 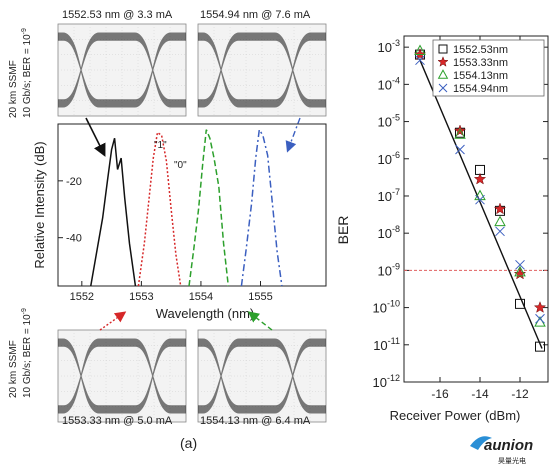 I want to click on ber-legend-label-1: 1552.53nm, so click(x=480, y=50).